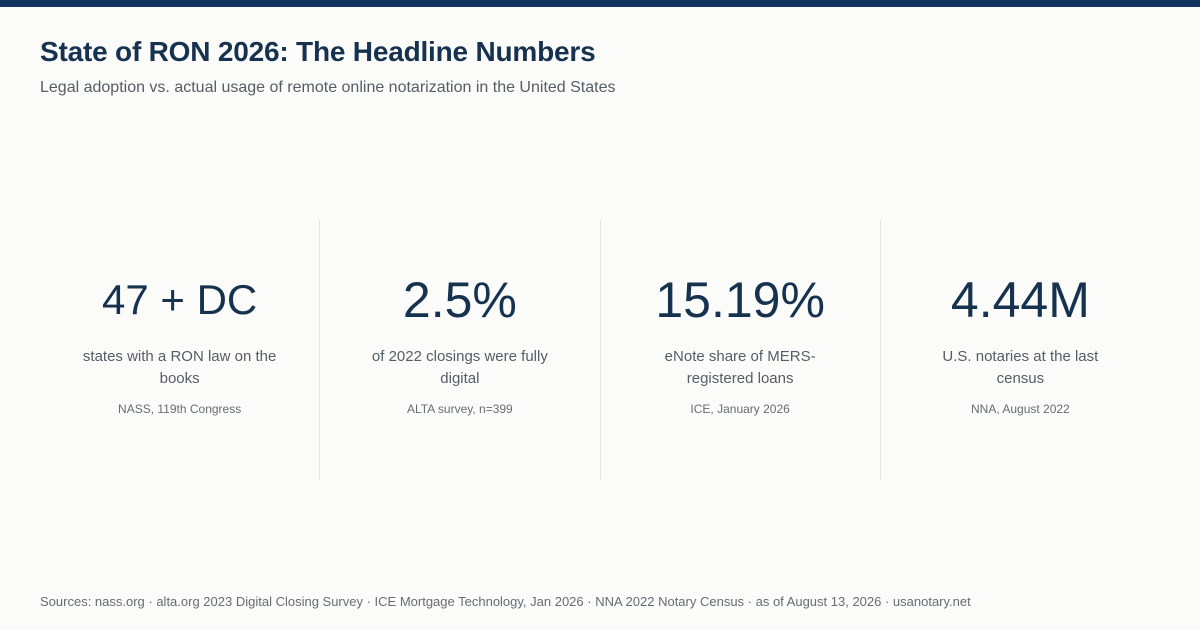 The height and width of the screenshot is (630, 1200). What do you see at coordinates (318, 51) in the screenshot?
I see `page-title: State of RON 2026: The Headline Numbers` at bounding box center [318, 51].